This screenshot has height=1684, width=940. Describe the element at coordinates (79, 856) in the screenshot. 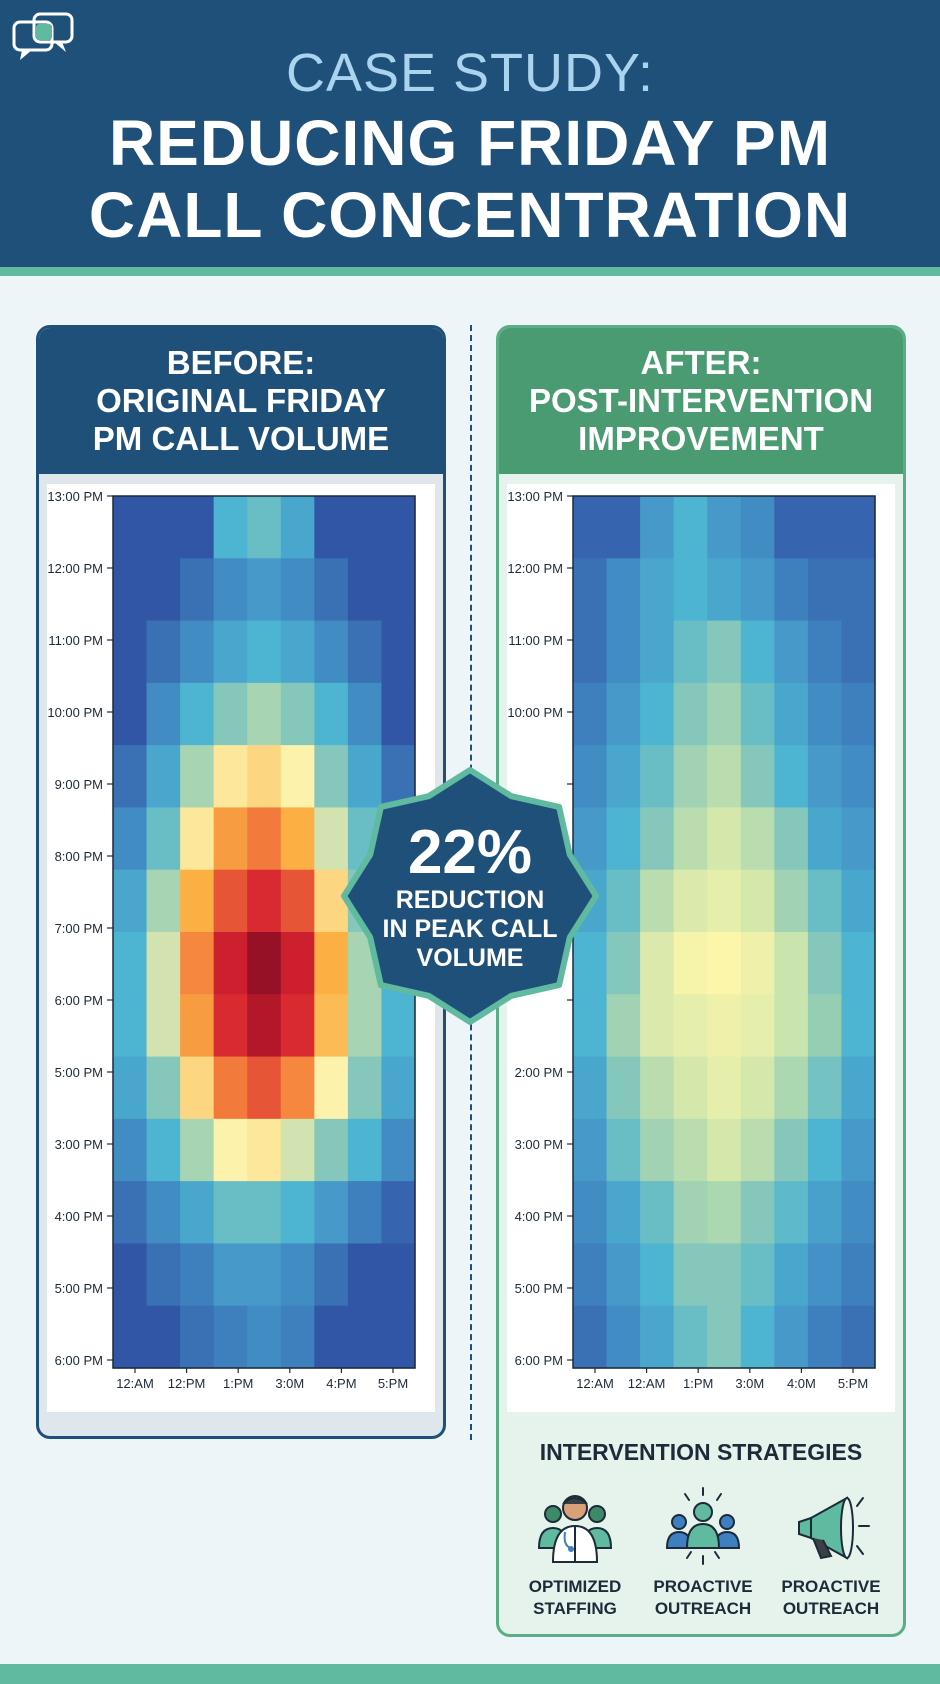

I see `before-heatmap-y-tick-label: 8:00 PM` at that location.